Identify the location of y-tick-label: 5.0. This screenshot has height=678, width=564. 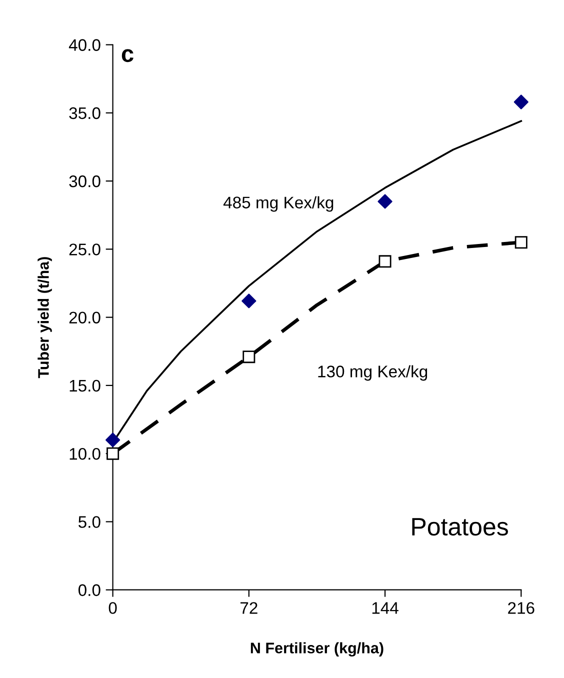
(89, 522).